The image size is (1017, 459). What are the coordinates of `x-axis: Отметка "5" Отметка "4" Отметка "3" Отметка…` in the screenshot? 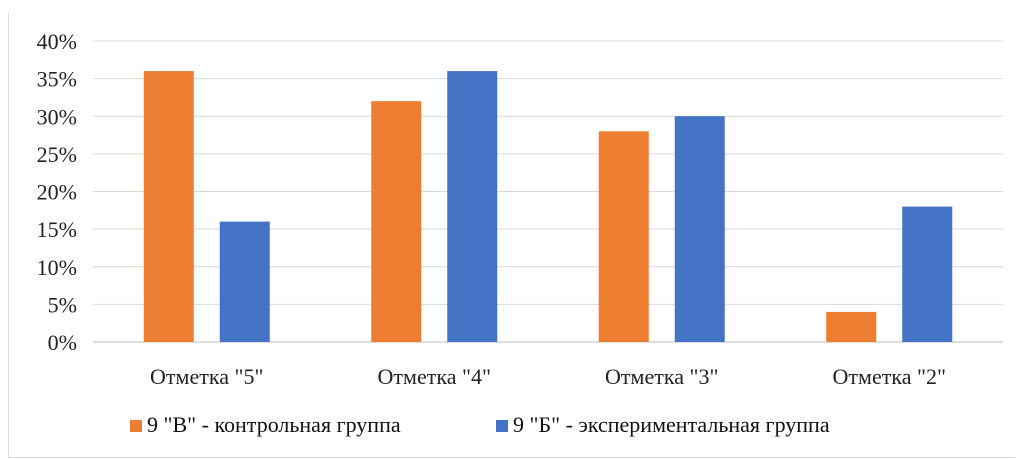 It's located at (548, 376).